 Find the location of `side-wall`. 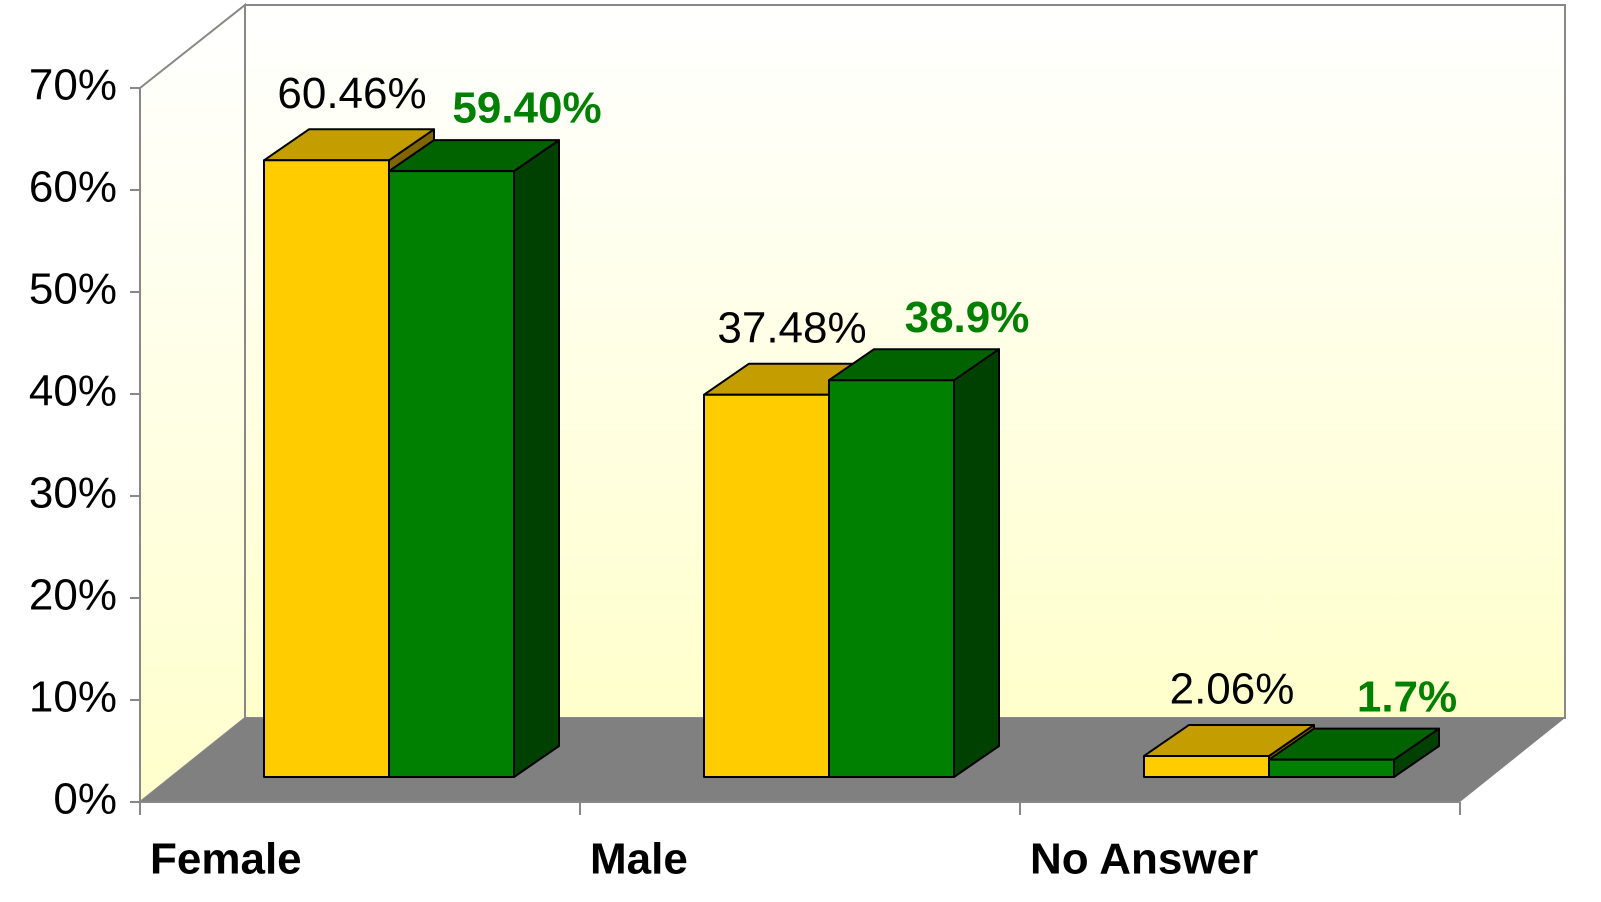

side-wall is located at coordinates (192, 403).